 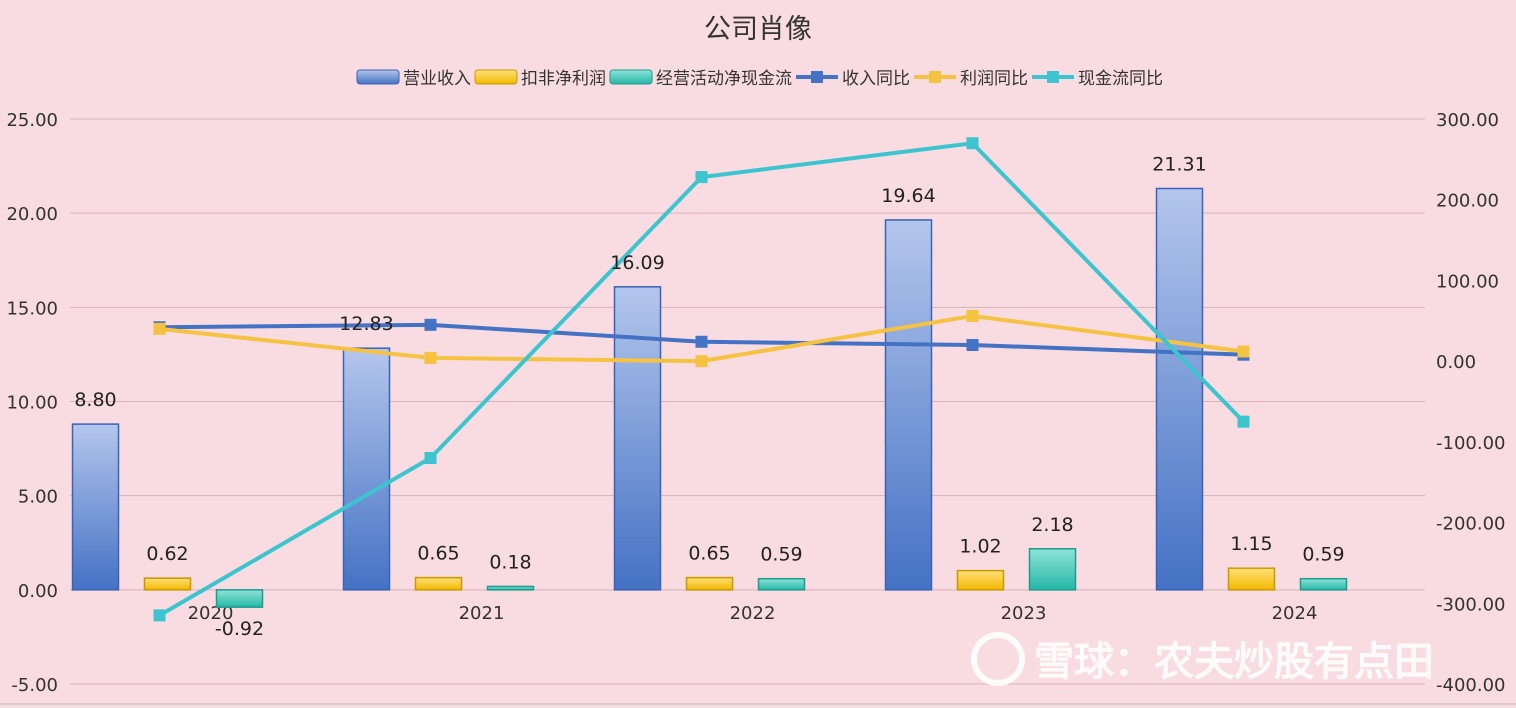 What do you see at coordinates (366, 324) in the screenshot?
I see `bar-data-label: 12.83` at bounding box center [366, 324].